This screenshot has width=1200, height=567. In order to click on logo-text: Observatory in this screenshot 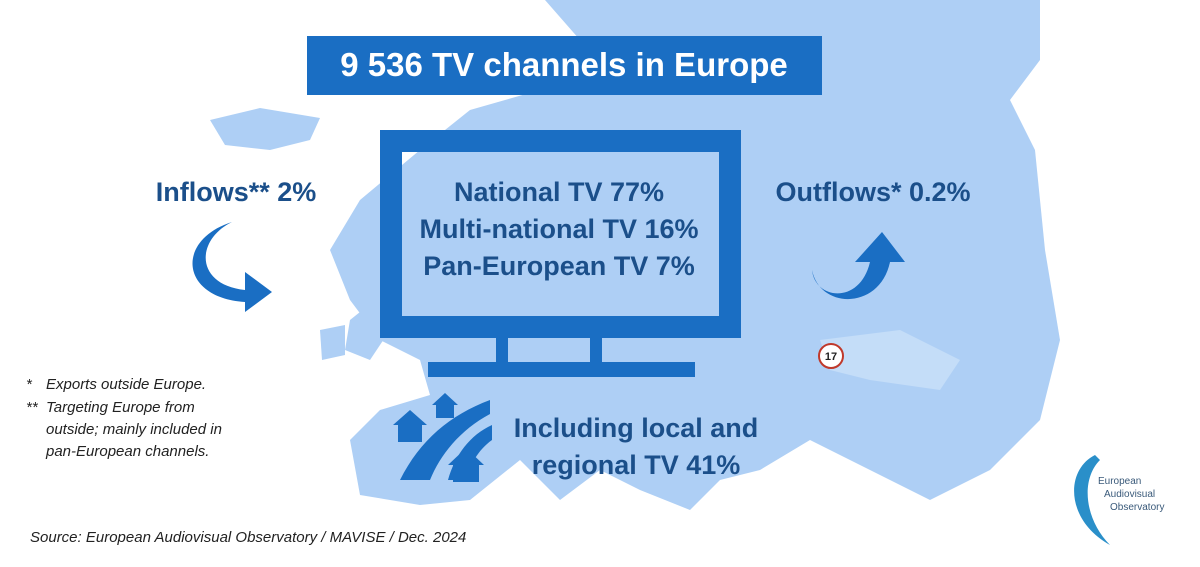, I will do `click(1137, 507)`.